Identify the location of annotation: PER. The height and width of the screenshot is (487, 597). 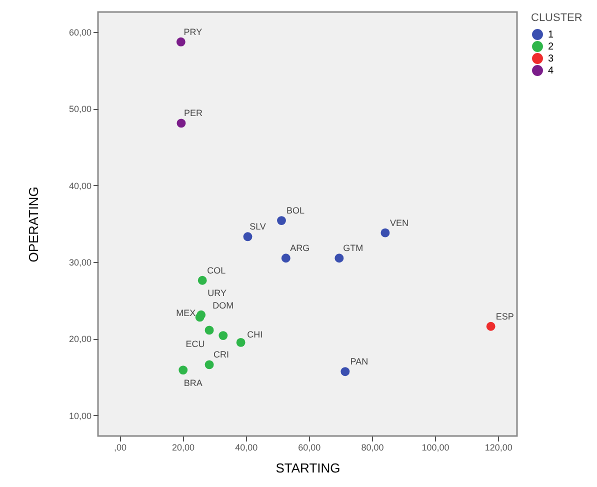
(193, 113).